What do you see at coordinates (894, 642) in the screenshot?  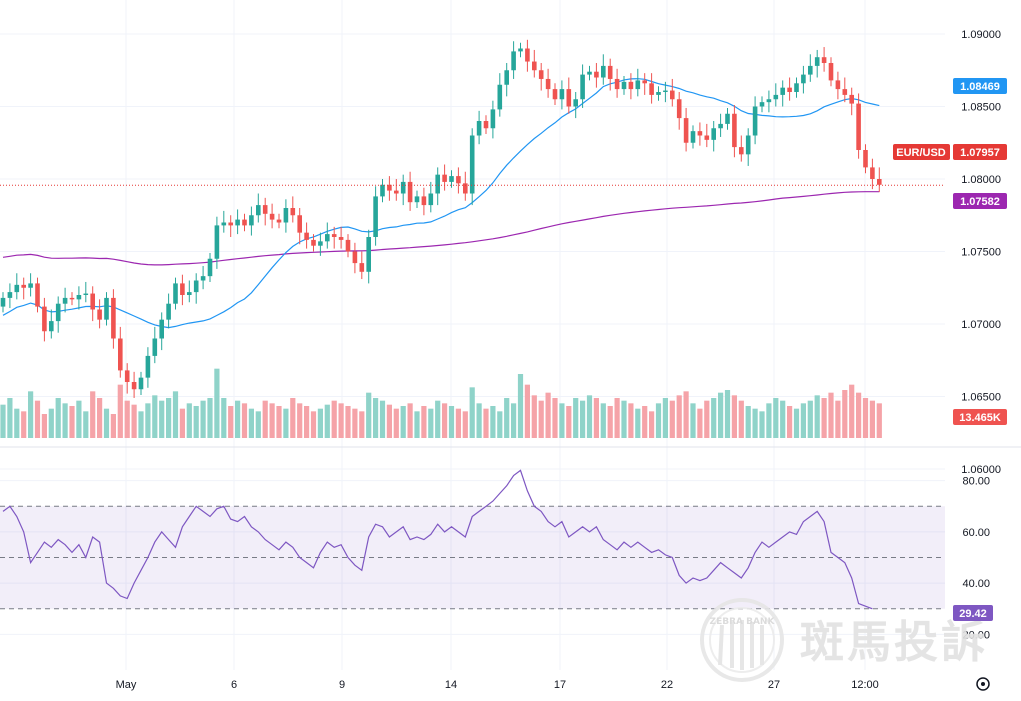 I see `svg-text: 斑馬投訴` at bounding box center [894, 642].